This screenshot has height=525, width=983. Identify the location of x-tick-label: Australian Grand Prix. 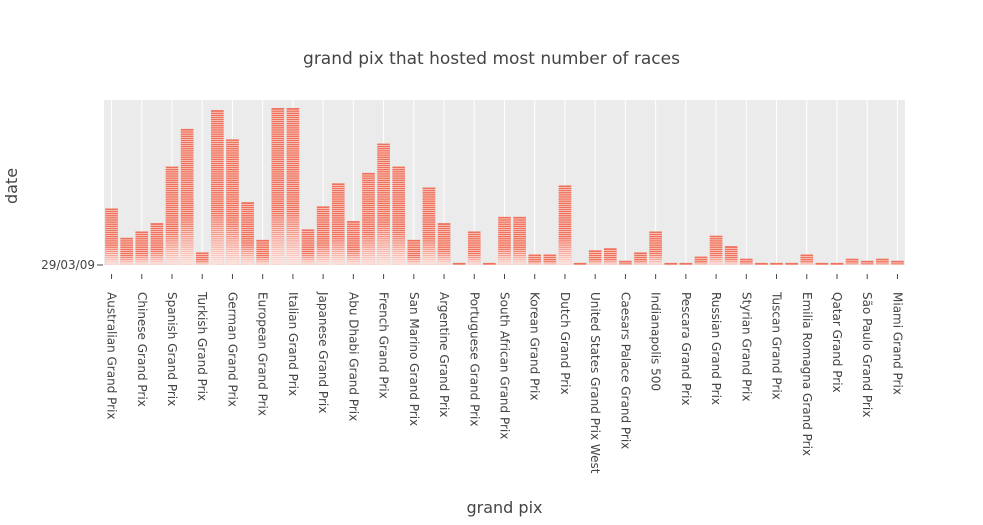
(112, 356).